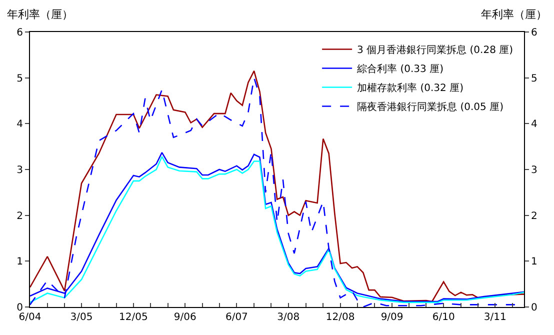 Image resolution: width=554 pixels, height=335 pixels. What do you see at coordinates (410, 88) in the screenshot?
I see `legend-label: 加權存款利率 (0.32 厘)` at bounding box center [410, 88].